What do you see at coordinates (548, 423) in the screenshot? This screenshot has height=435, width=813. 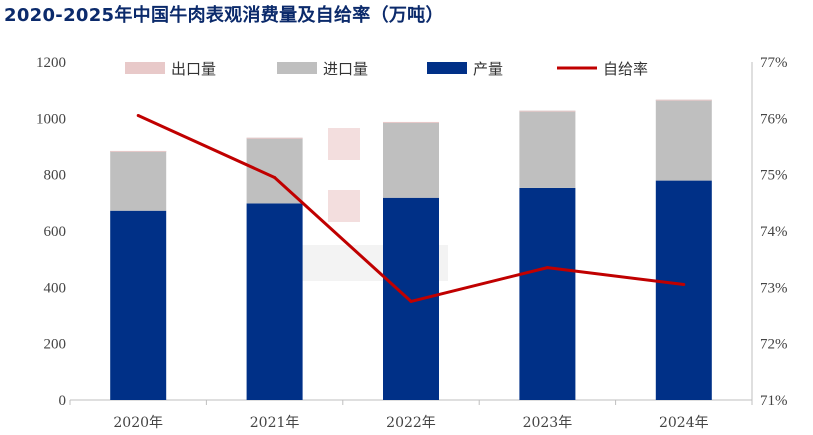 I see `x-tick-label: 2023年` at bounding box center [548, 423].